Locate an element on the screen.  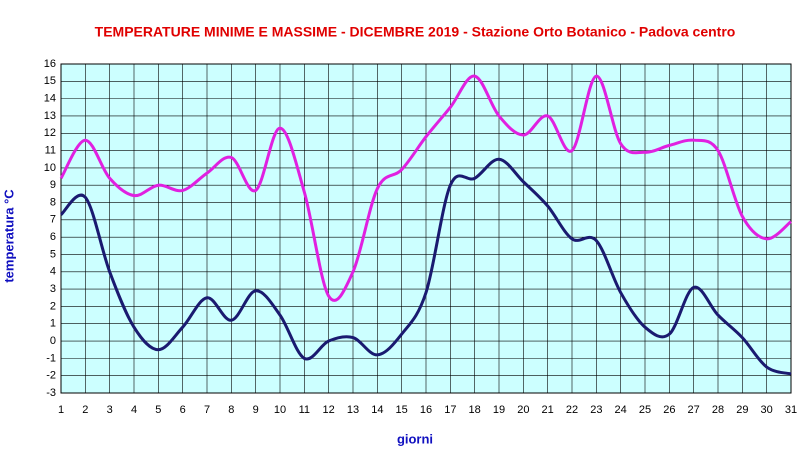
y-tick-label: 15 is located at coordinates (50, 81).